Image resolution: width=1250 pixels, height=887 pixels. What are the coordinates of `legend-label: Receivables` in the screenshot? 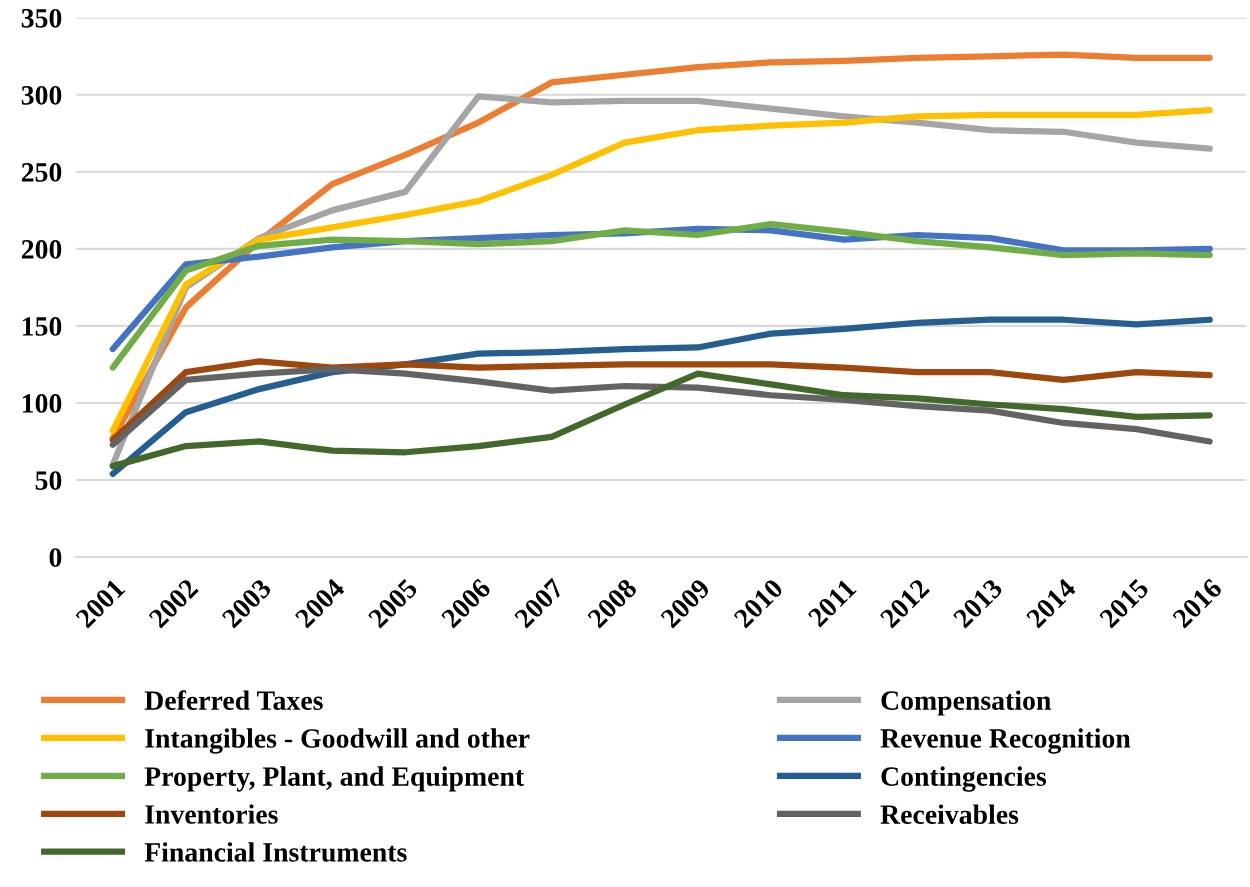 It's located at (949, 814).